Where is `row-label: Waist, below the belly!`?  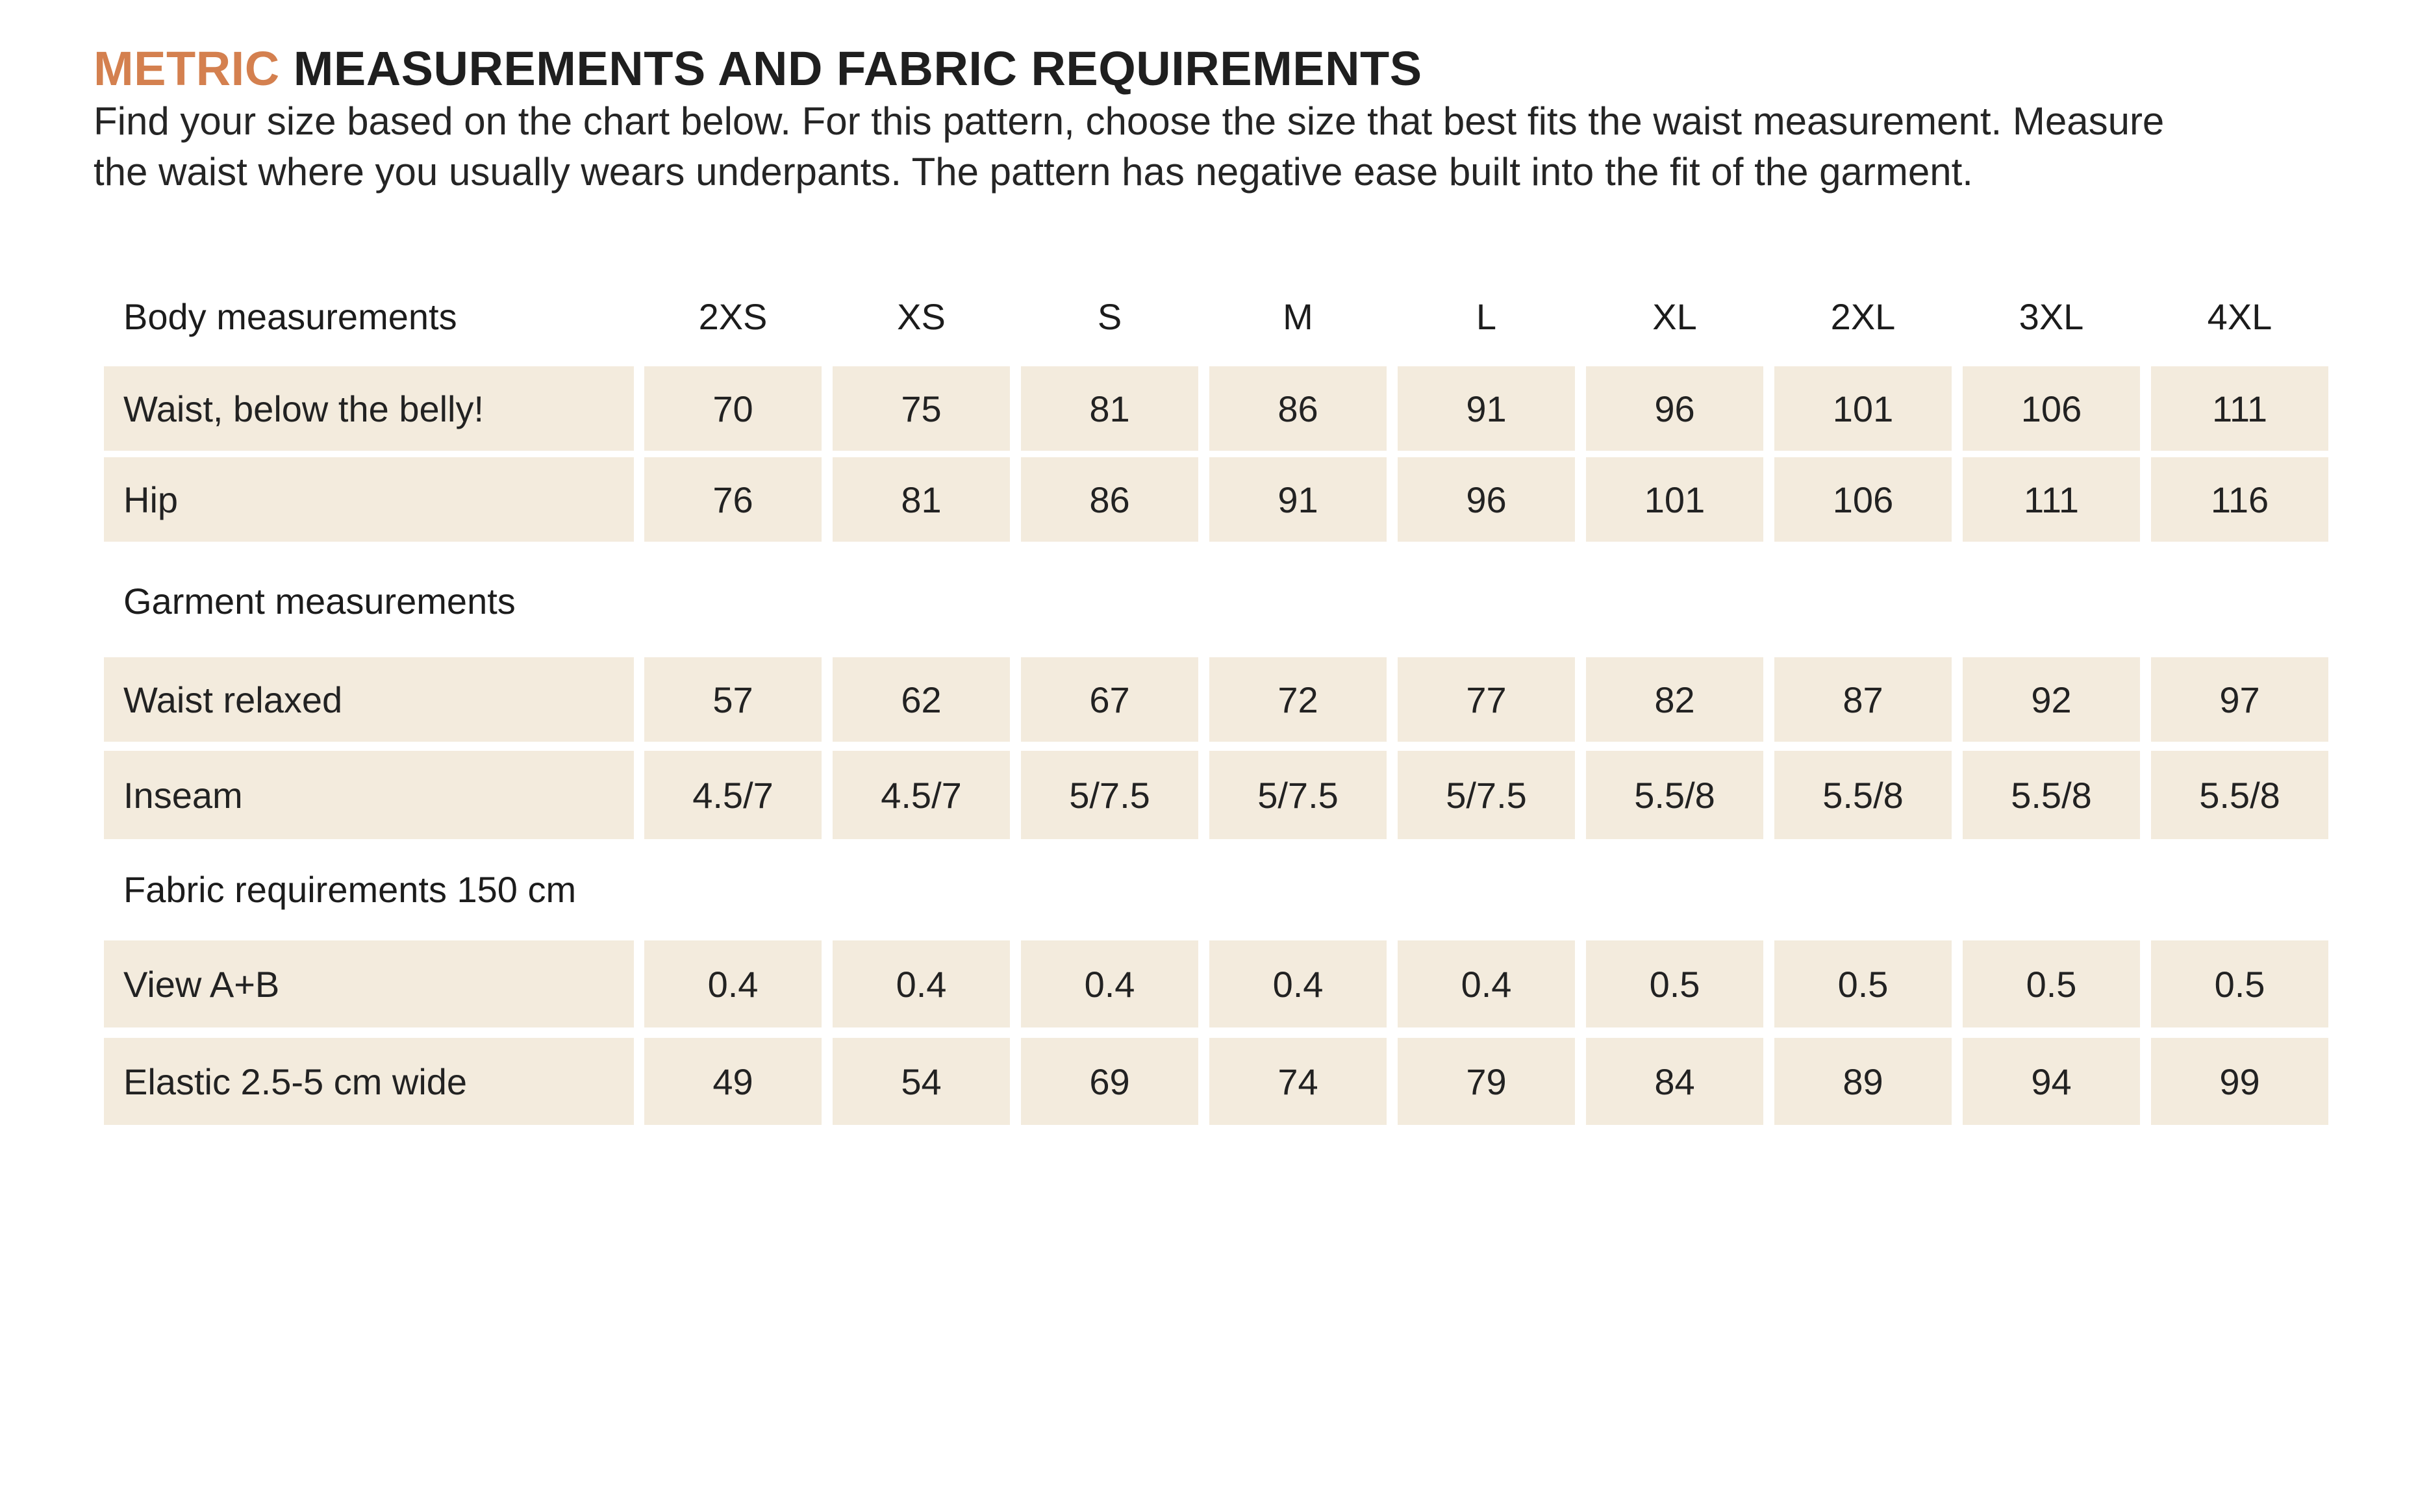 row-label: Waist, below the belly! is located at coordinates (369, 408).